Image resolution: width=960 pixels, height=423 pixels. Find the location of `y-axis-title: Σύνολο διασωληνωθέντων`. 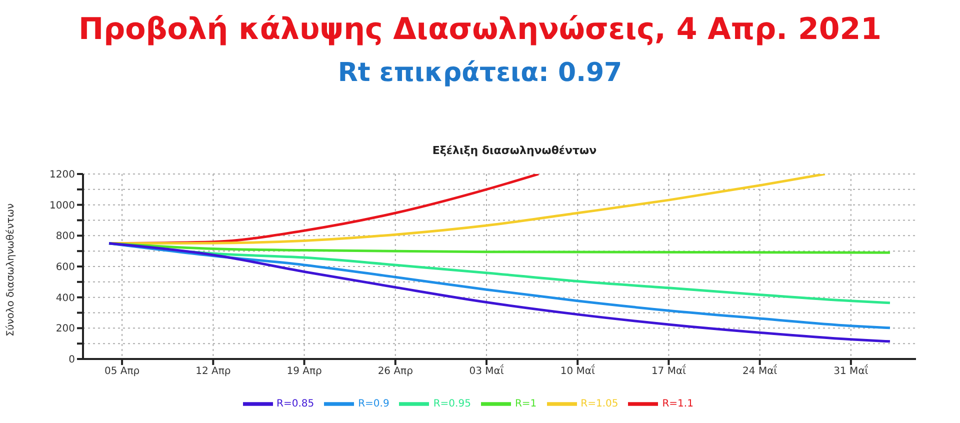

y-axis-title: Σύνολο διασωληνωθέντων is located at coordinates (11, 269).